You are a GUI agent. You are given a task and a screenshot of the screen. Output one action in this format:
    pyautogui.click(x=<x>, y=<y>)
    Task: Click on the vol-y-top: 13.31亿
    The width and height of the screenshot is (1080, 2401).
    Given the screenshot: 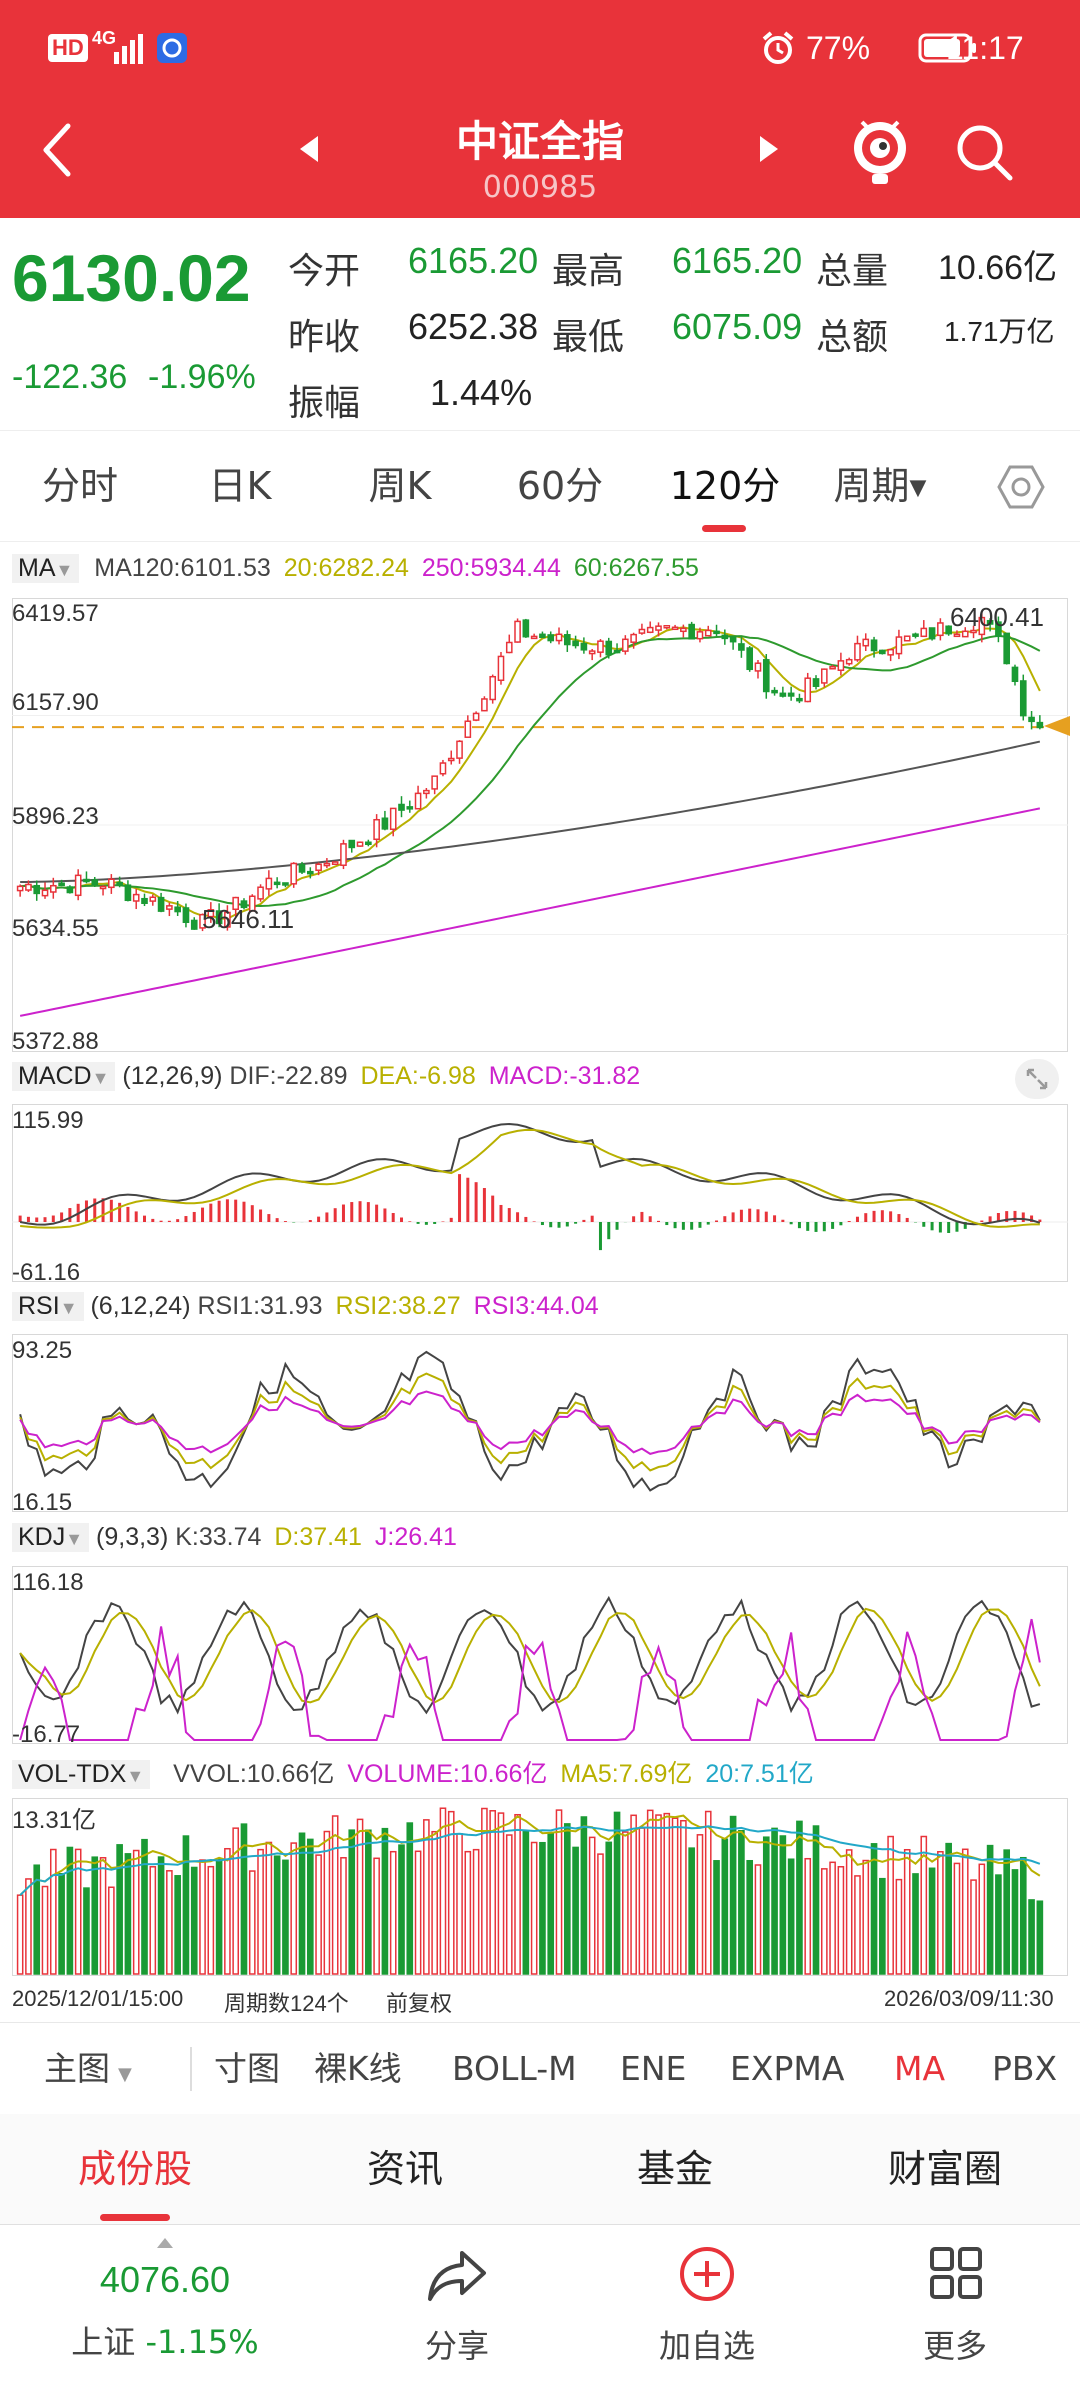 What is the action you would take?
    pyautogui.click(x=54, y=1820)
    